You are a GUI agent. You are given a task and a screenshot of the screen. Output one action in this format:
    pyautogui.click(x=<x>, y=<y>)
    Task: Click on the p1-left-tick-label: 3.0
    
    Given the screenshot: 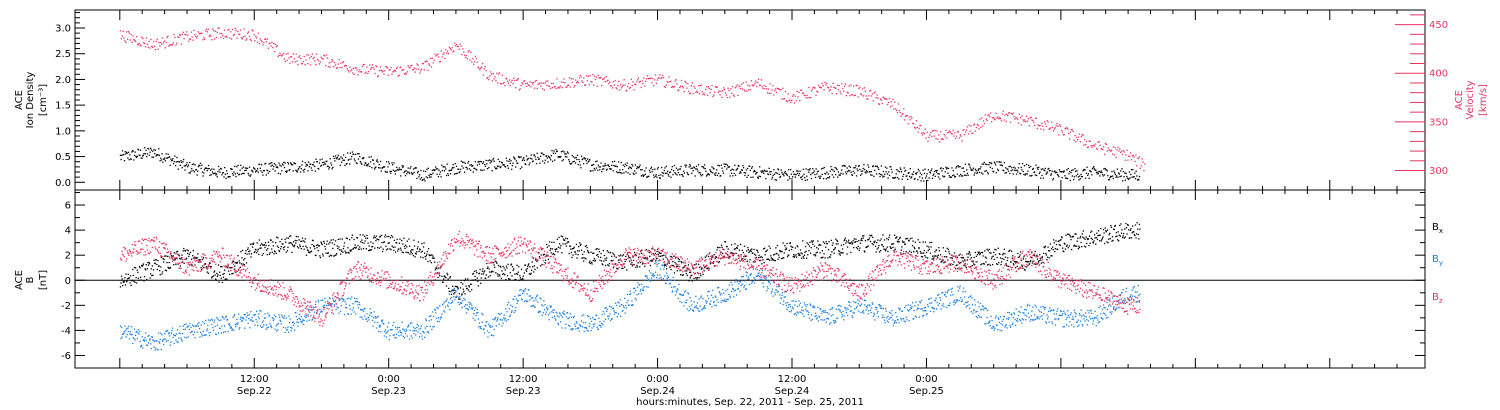 What is the action you would take?
    pyautogui.click(x=63, y=29)
    